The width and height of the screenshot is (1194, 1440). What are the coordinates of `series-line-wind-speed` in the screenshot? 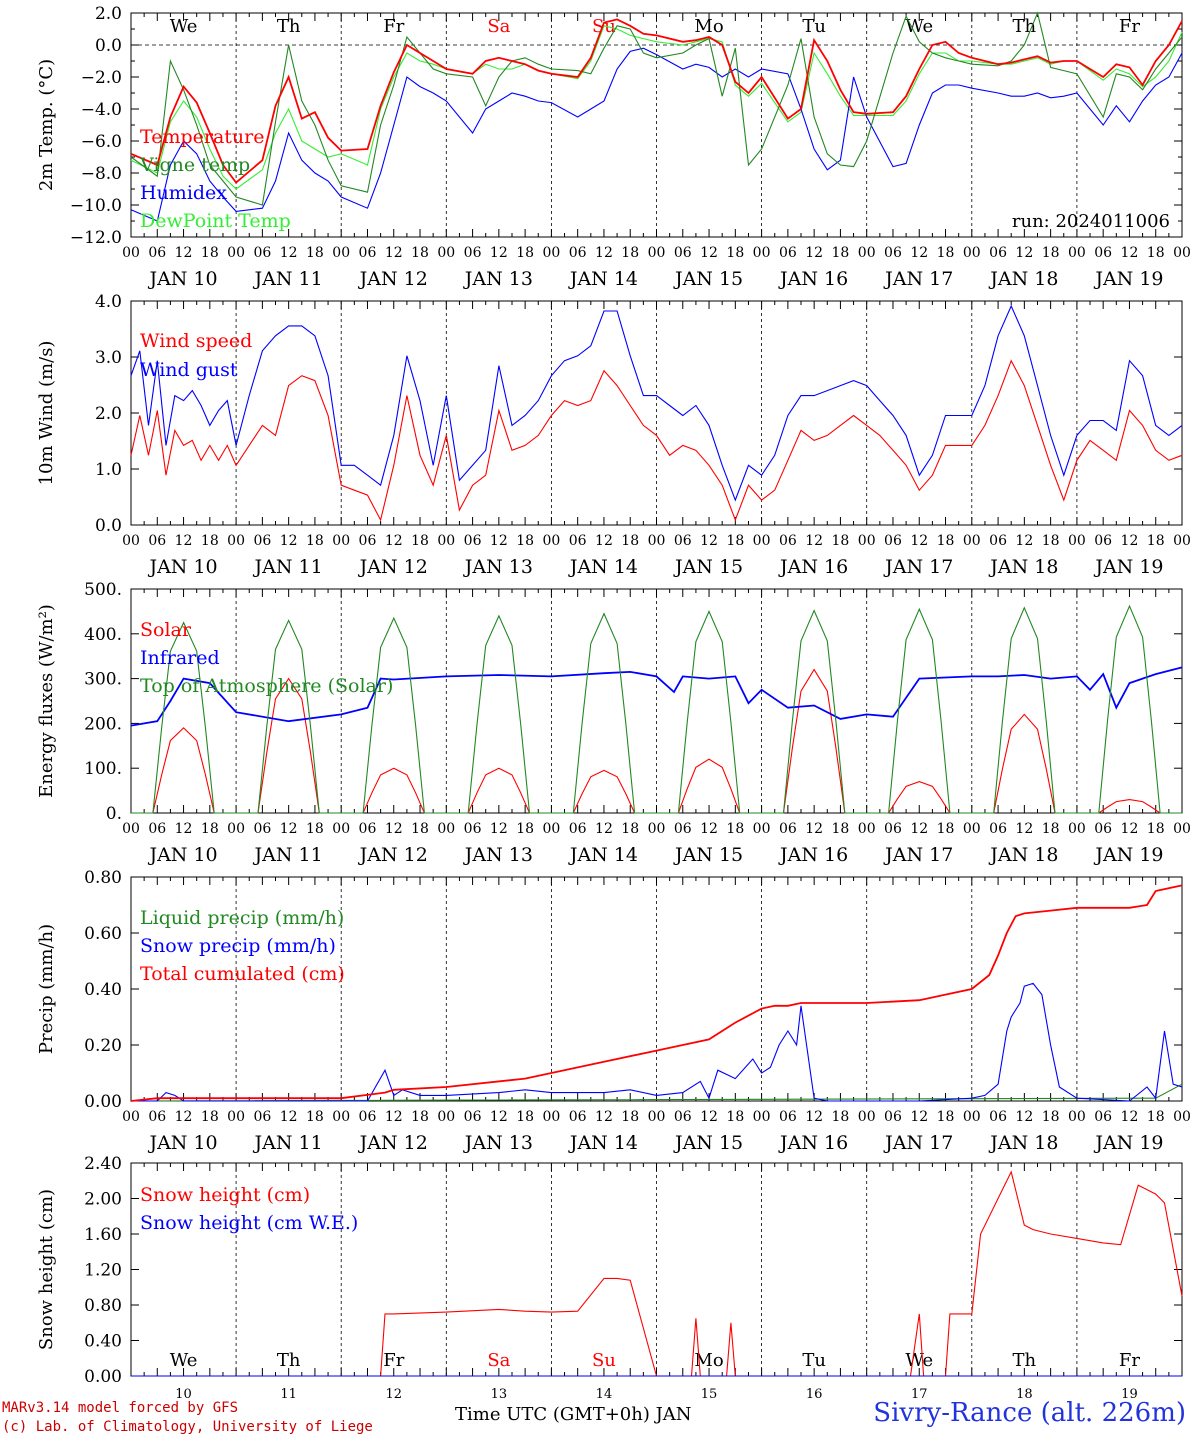 It's located at (656, 440).